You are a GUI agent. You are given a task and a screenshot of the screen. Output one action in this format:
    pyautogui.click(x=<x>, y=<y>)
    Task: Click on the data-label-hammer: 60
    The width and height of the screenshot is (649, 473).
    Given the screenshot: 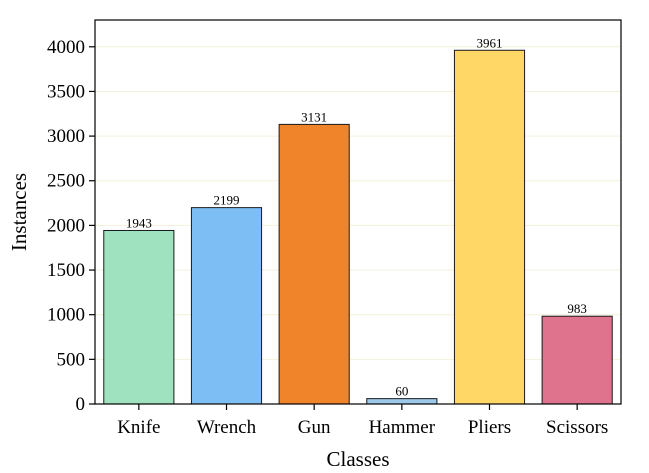 What is the action you would take?
    pyautogui.click(x=401, y=391)
    